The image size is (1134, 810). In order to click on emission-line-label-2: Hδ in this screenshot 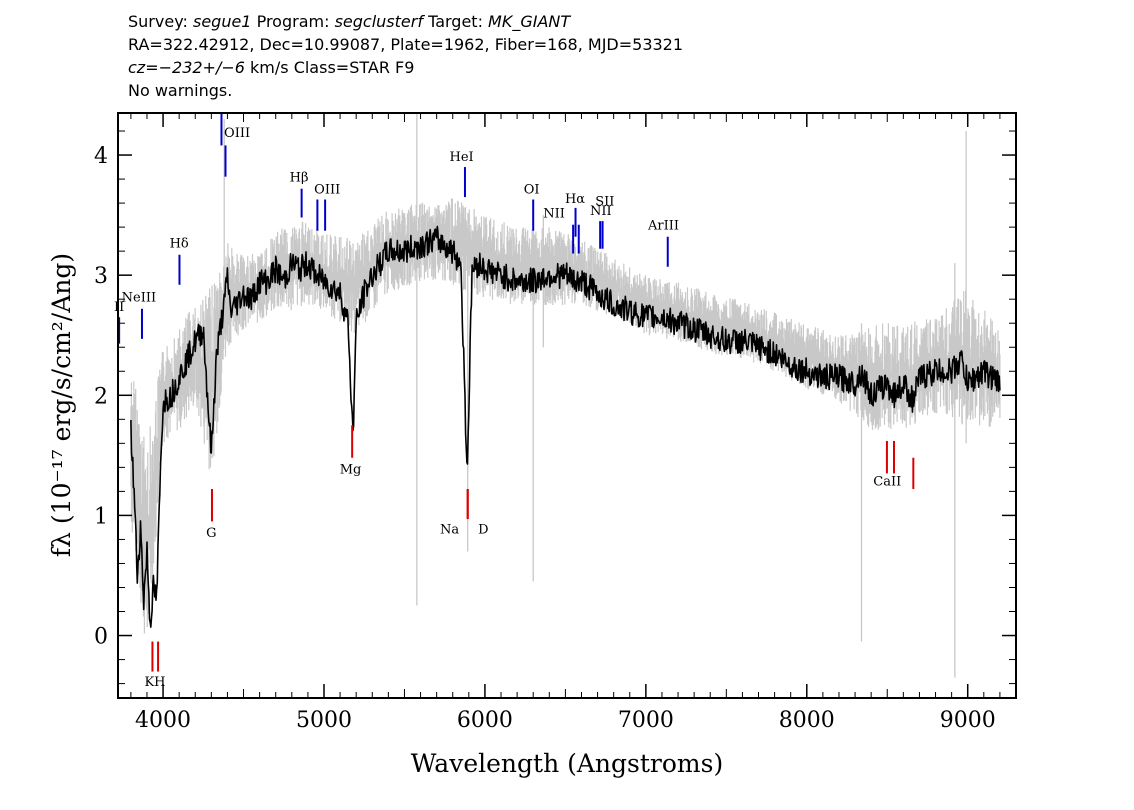, I will do `click(179, 244)`.